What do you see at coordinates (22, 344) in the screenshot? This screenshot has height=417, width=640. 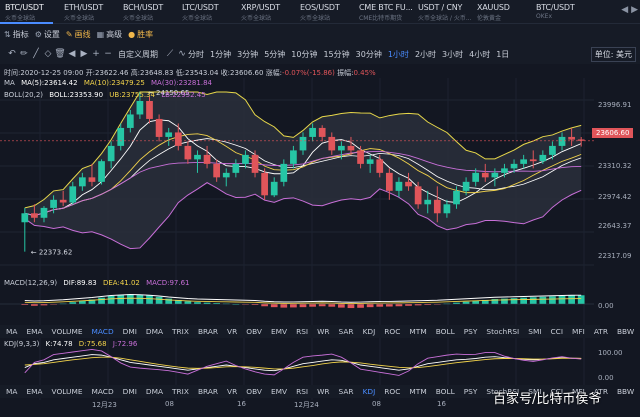 I see `kdj-legend-name: KDJ(9,3,3)` at bounding box center [22, 344].